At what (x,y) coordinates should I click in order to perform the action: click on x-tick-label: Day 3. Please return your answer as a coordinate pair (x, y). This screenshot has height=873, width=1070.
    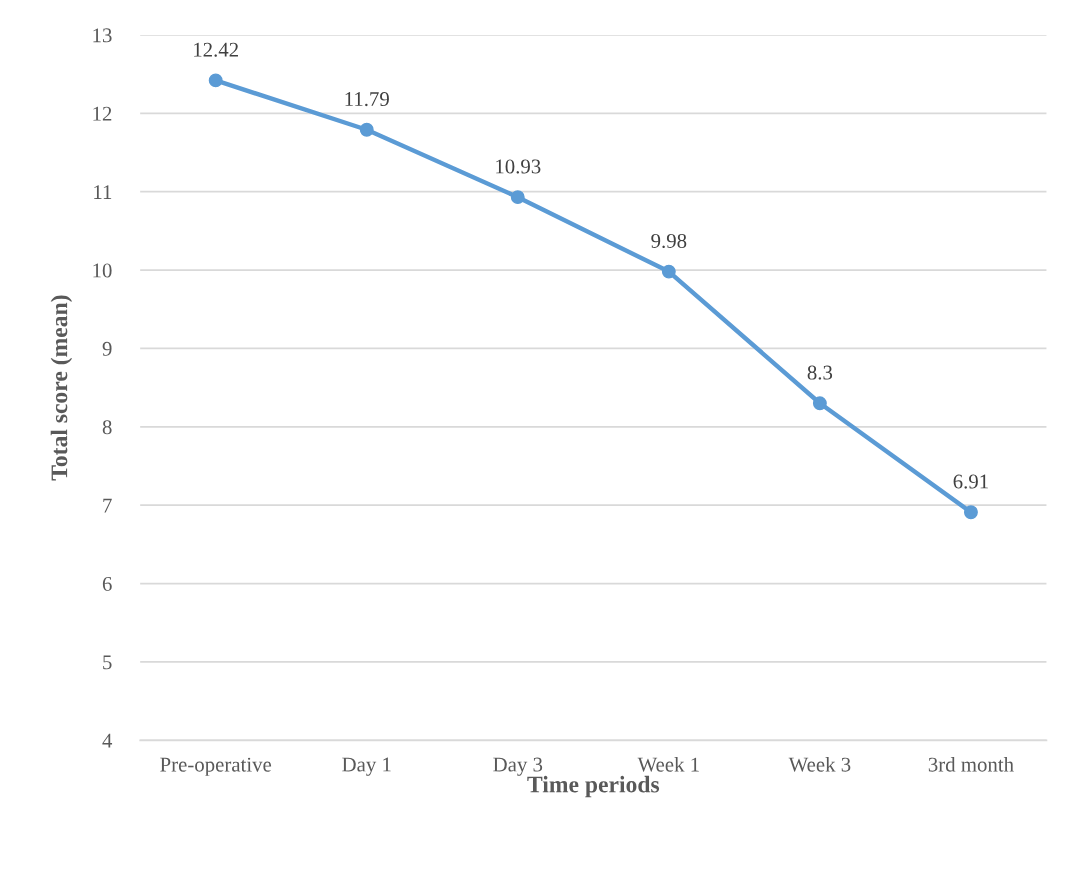
    Looking at the image, I should click on (518, 766).